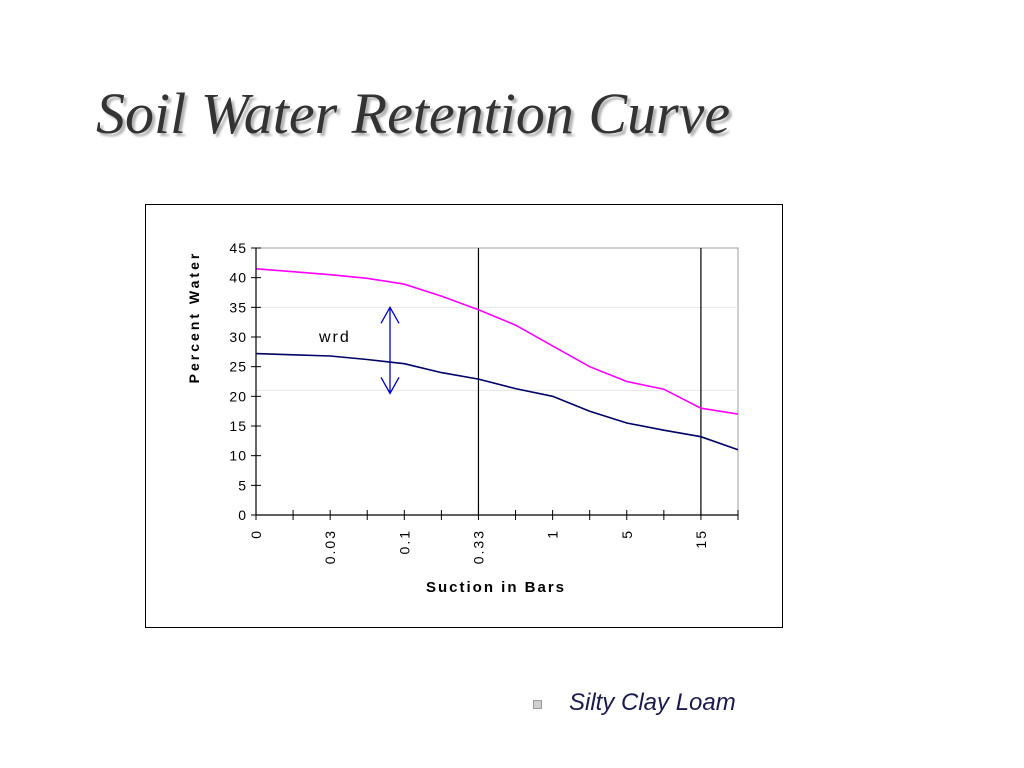 This screenshot has height=768, width=1024. I want to click on y-ticks: 0 5 10 15 20 25 30 35 40 45, so click(245, 381).